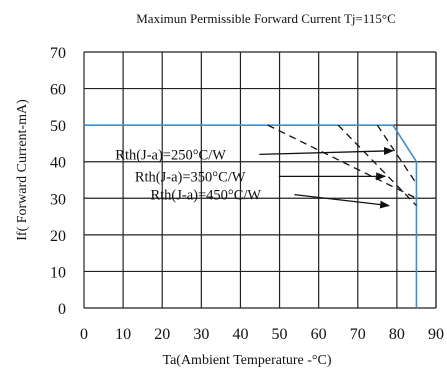 Image resolution: width=447 pixels, height=373 pixels. I want to click on y-tick-label: 0, so click(62, 309).